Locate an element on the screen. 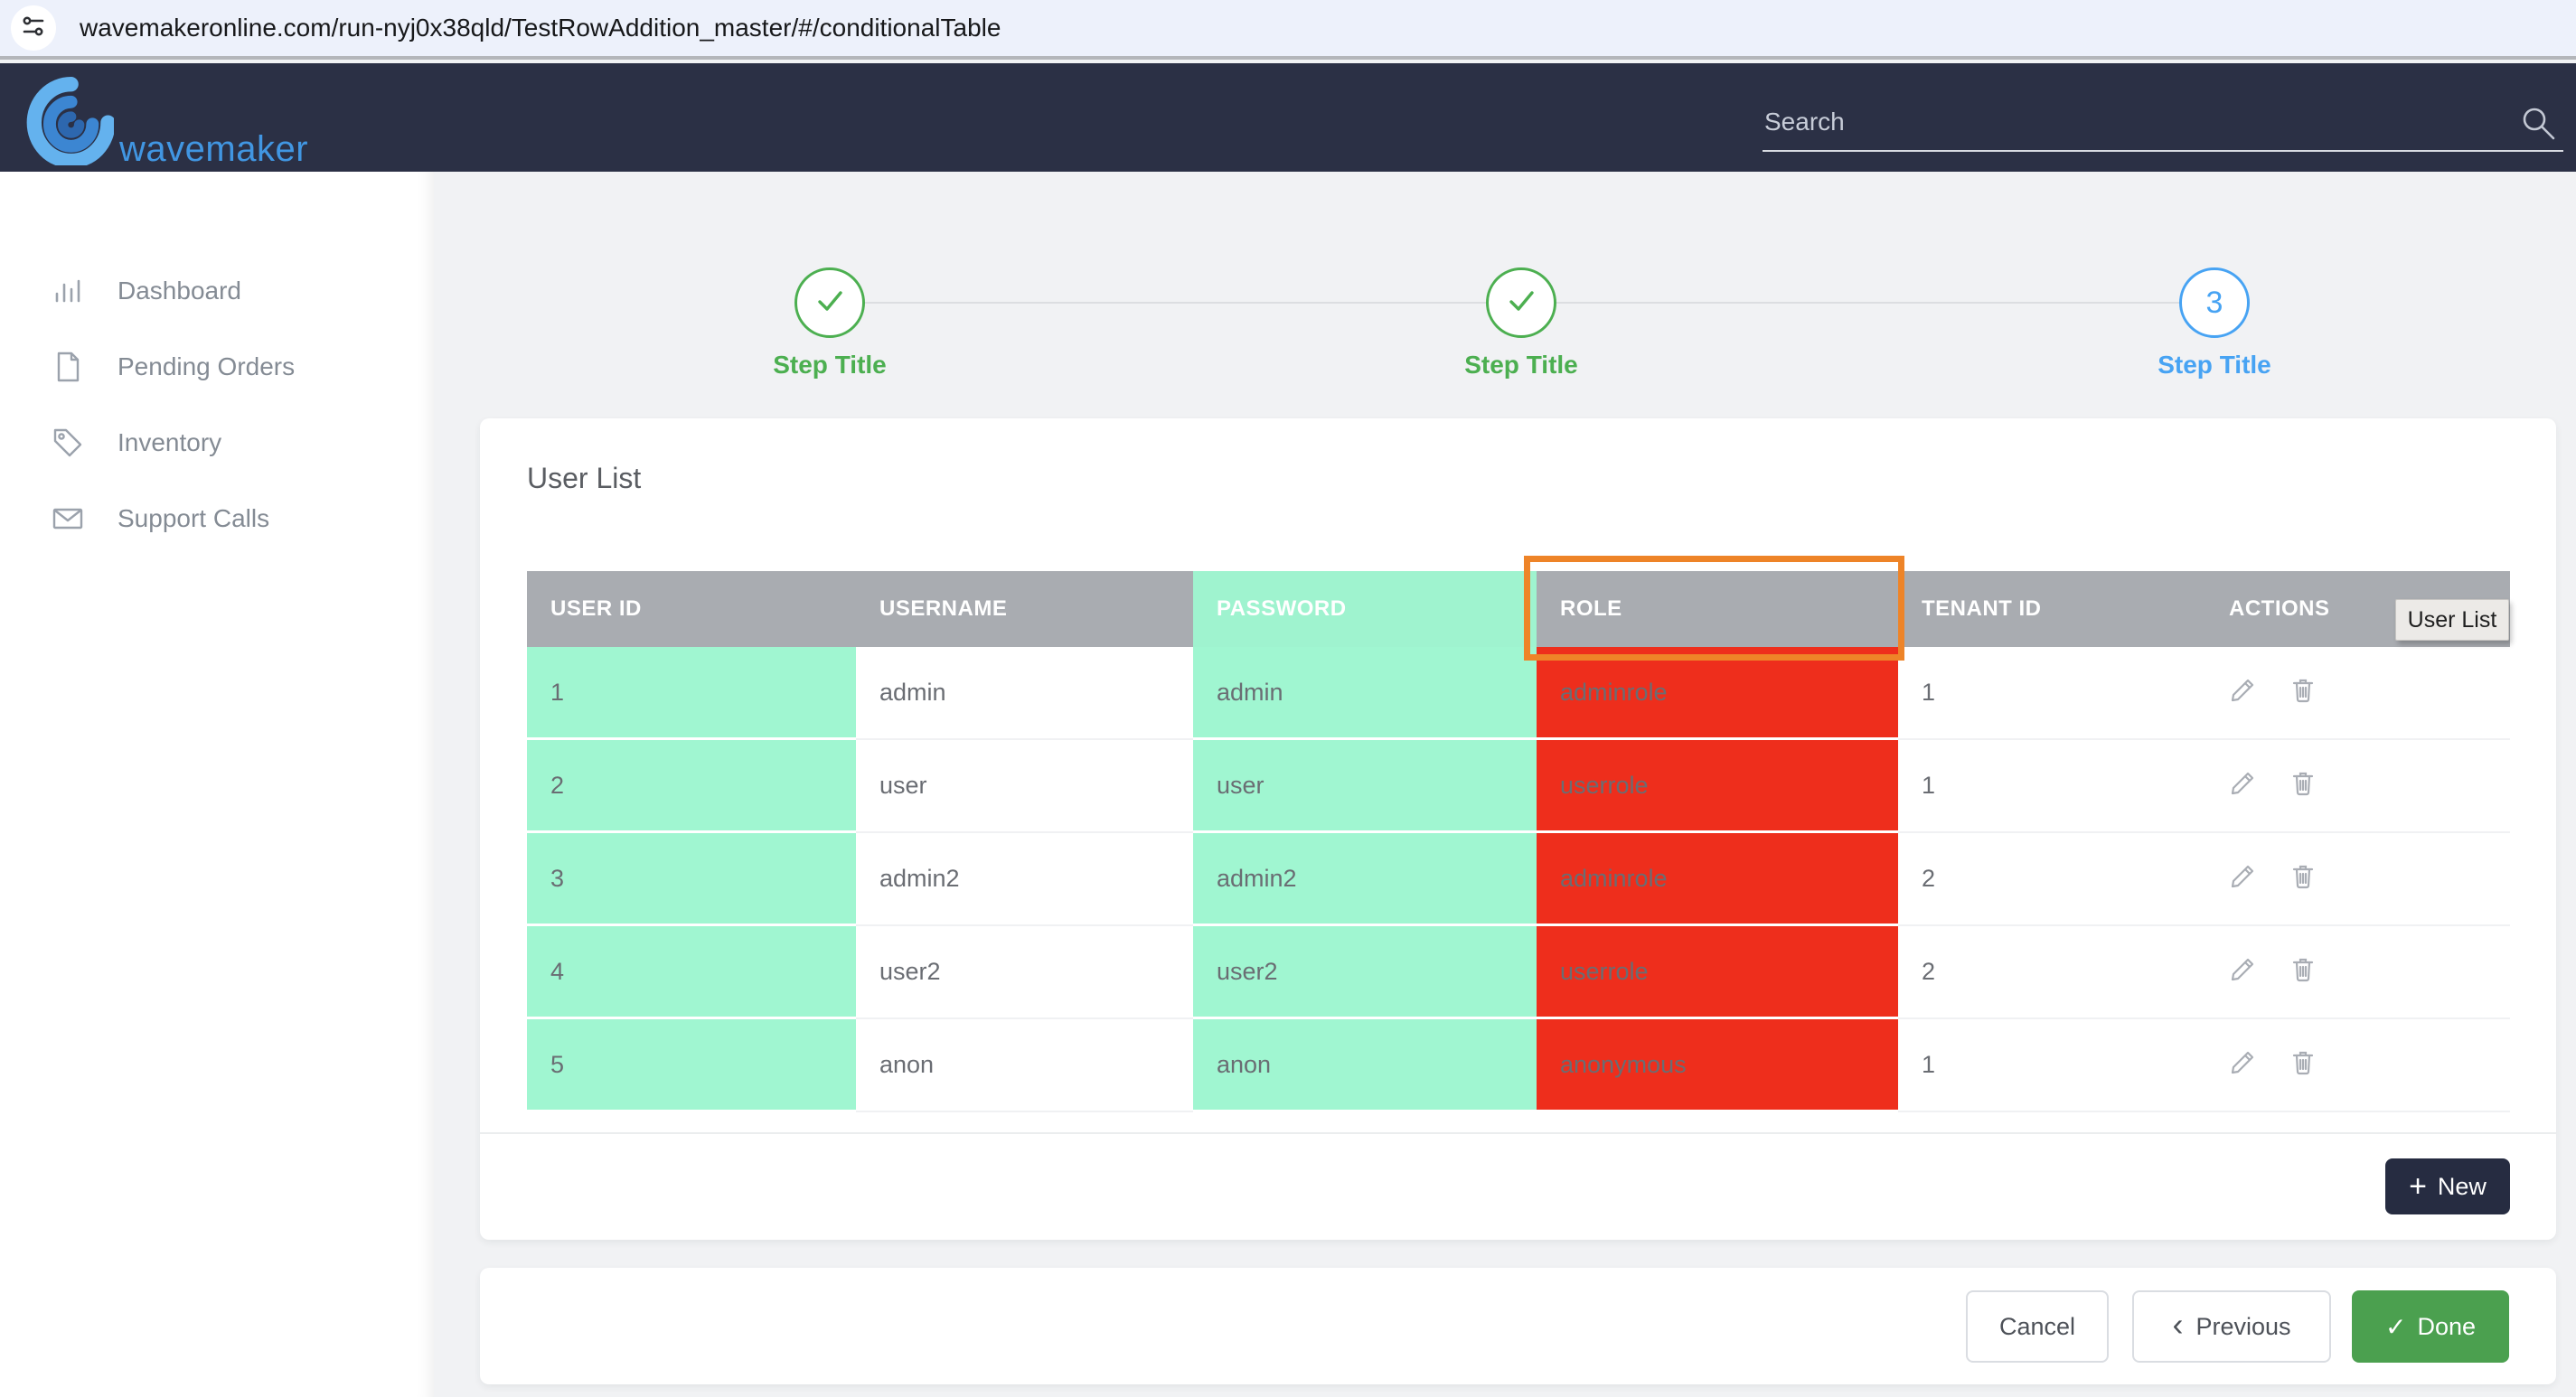 This screenshot has height=1397, width=2576. sidebar-item-support-calls: Support Calls is located at coordinates (217, 519).